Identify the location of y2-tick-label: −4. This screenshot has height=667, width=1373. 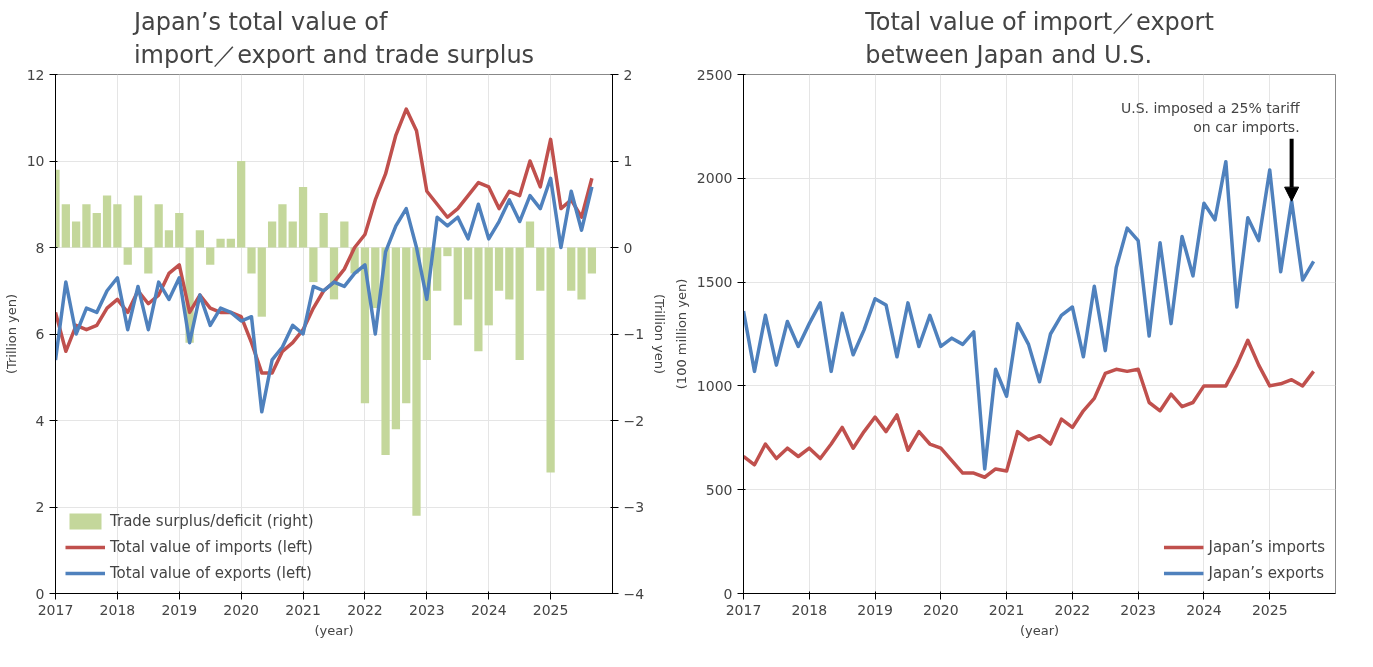
(634, 593).